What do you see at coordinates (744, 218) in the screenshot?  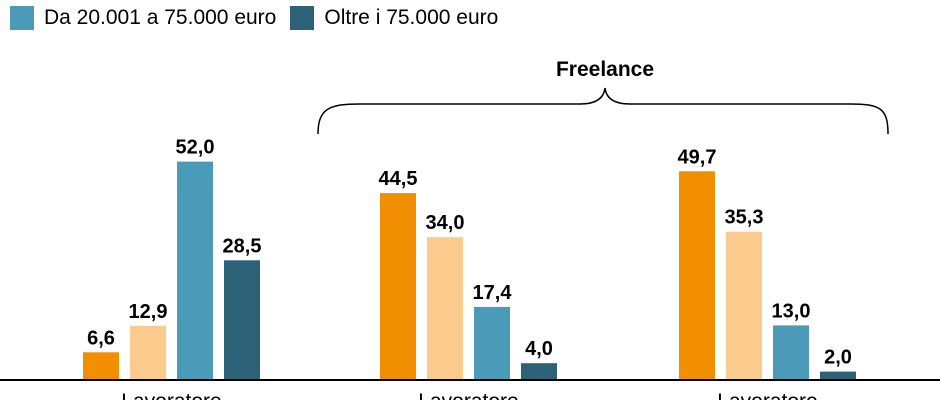 I see `value-label-s1-g2: 35,3` at bounding box center [744, 218].